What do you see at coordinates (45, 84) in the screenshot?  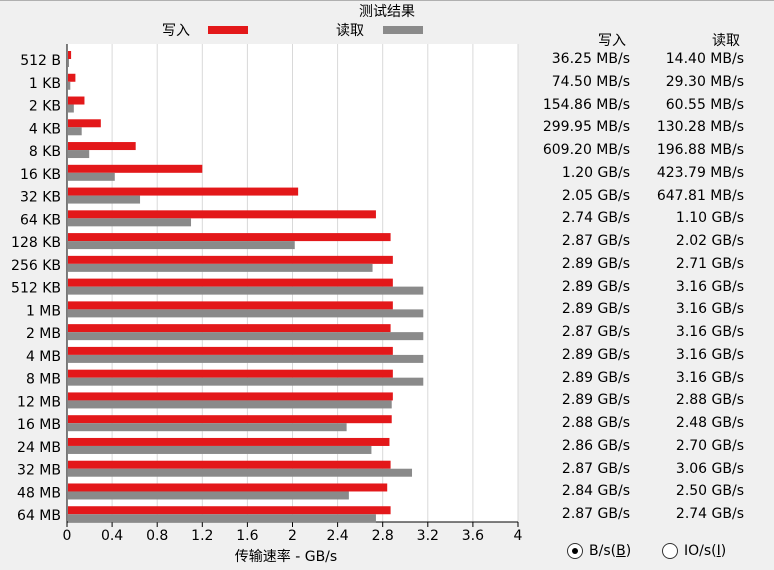 I see `category-label: 1 KB` at bounding box center [45, 84].